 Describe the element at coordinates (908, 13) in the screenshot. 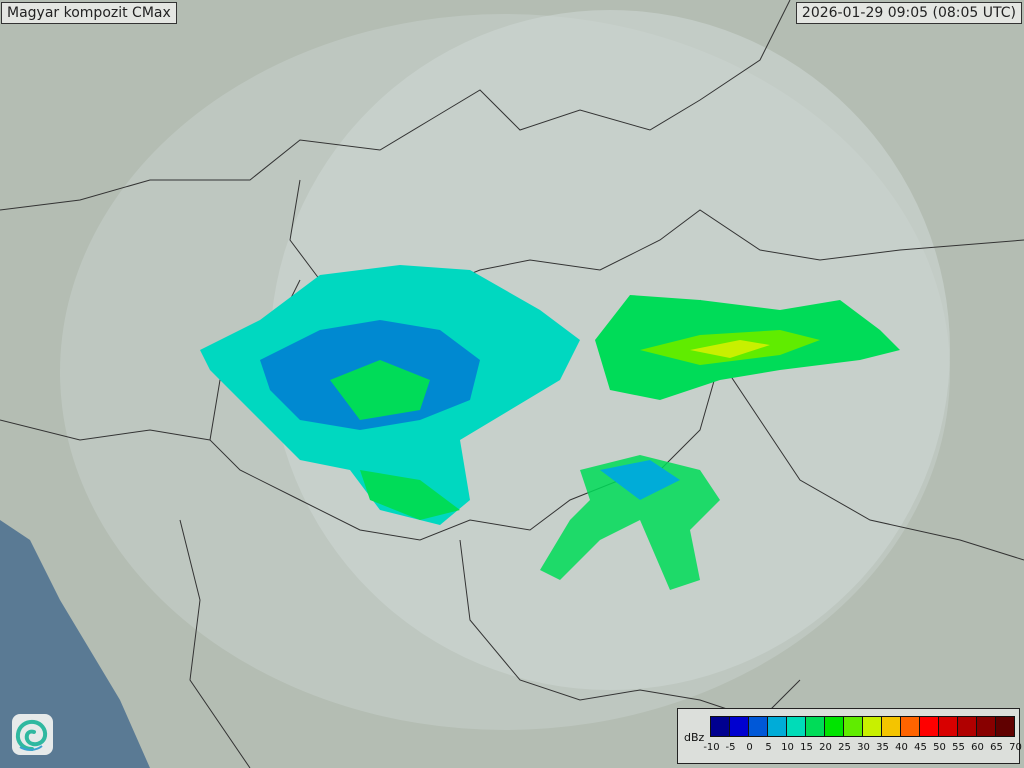

I see `timestamp: 2026-01-29 09:05 (08:05 UTC)` at that location.